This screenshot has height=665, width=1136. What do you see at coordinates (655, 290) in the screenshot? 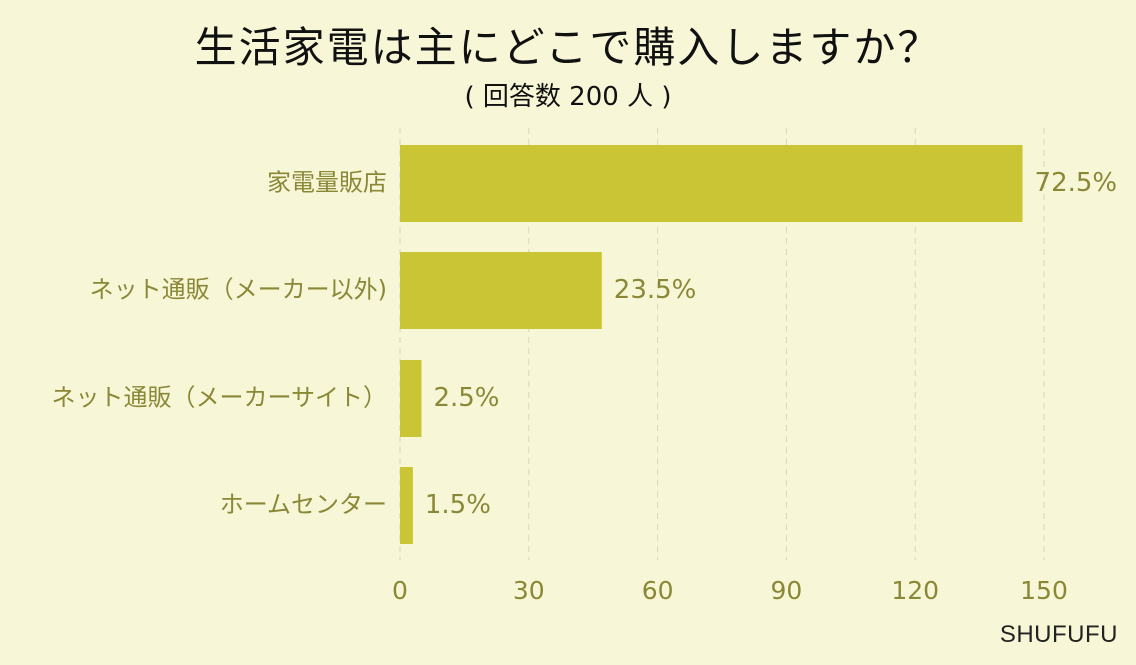
I see `value-label: 23.5%` at bounding box center [655, 290].